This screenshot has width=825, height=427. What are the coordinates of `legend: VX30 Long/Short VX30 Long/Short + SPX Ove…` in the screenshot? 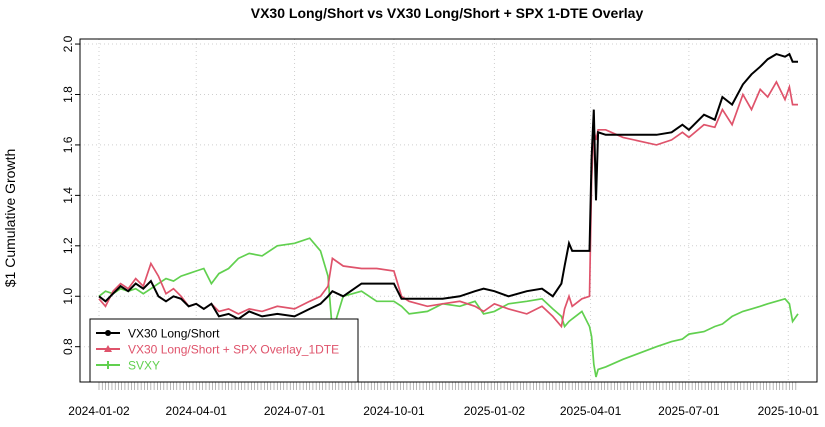 It's located at (224, 350).